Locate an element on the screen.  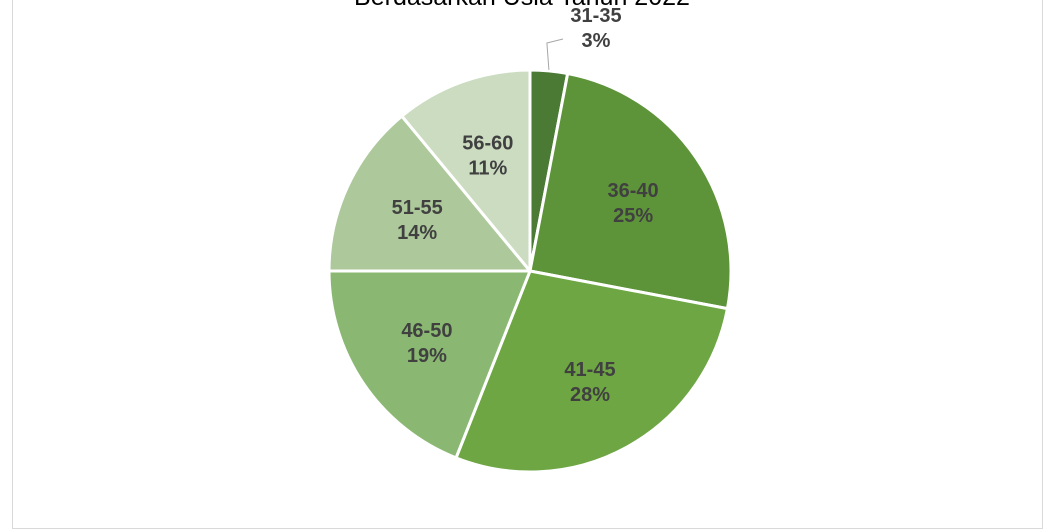
slice-label-value: 3% is located at coordinates (596, 41).